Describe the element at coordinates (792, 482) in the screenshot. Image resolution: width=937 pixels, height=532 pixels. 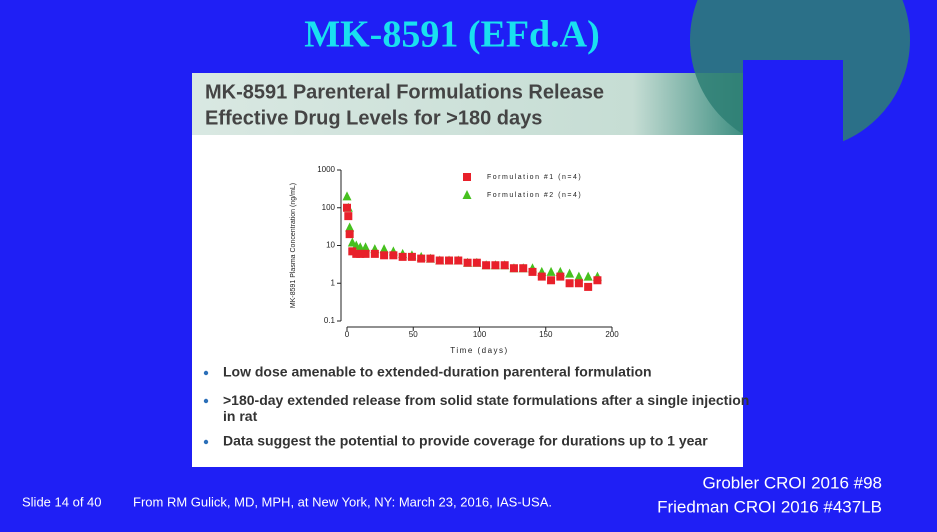
I see `reference: Grobler CROI 2016 #98` at that location.